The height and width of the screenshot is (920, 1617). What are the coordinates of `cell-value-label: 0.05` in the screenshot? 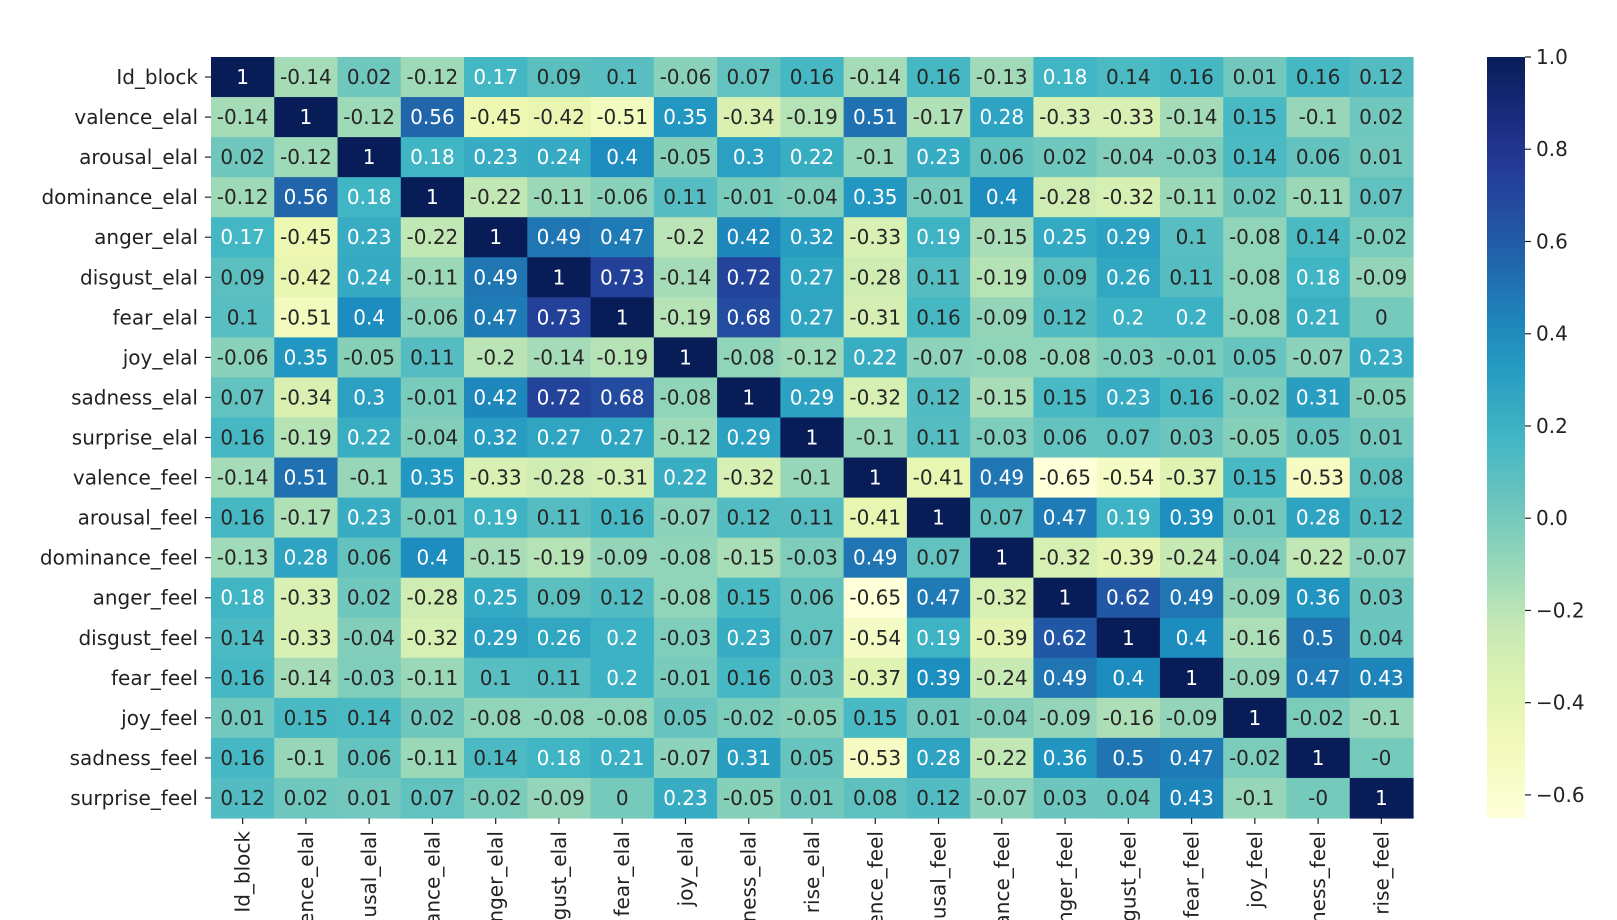 It's located at (812, 758).